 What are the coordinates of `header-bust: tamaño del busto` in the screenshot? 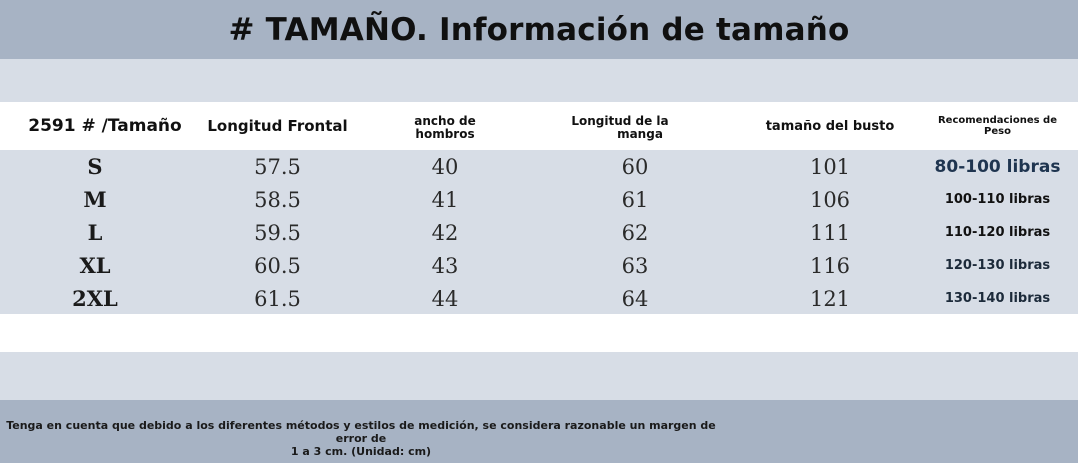 It's located at (830, 126).